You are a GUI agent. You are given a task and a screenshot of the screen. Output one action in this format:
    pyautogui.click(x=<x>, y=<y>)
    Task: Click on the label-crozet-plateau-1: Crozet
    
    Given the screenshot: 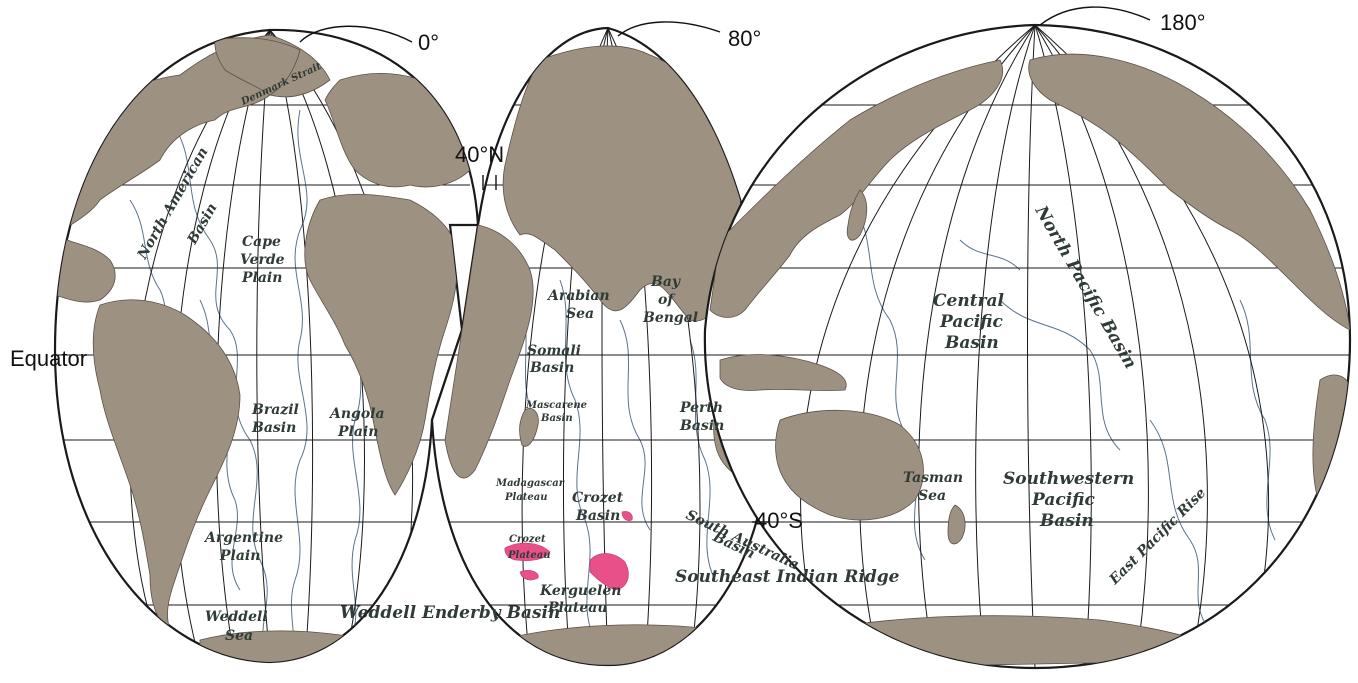 What is the action you would take?
    pyautogui.click(x=527, y=539)
    